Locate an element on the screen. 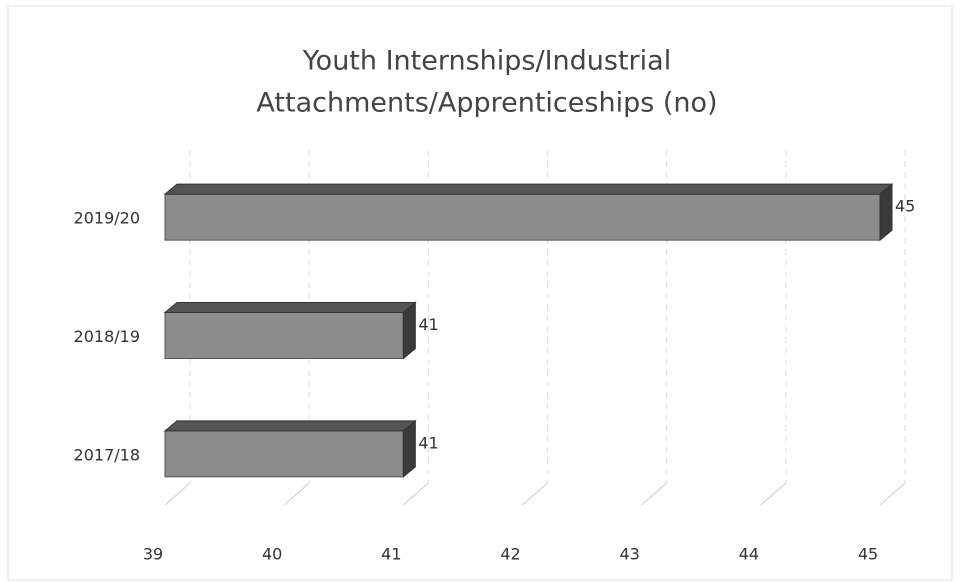 Image resolution: width=960 pixels, height=582 pixels. y-tick-label: 2017/18 is located at coordinates (107, 454).